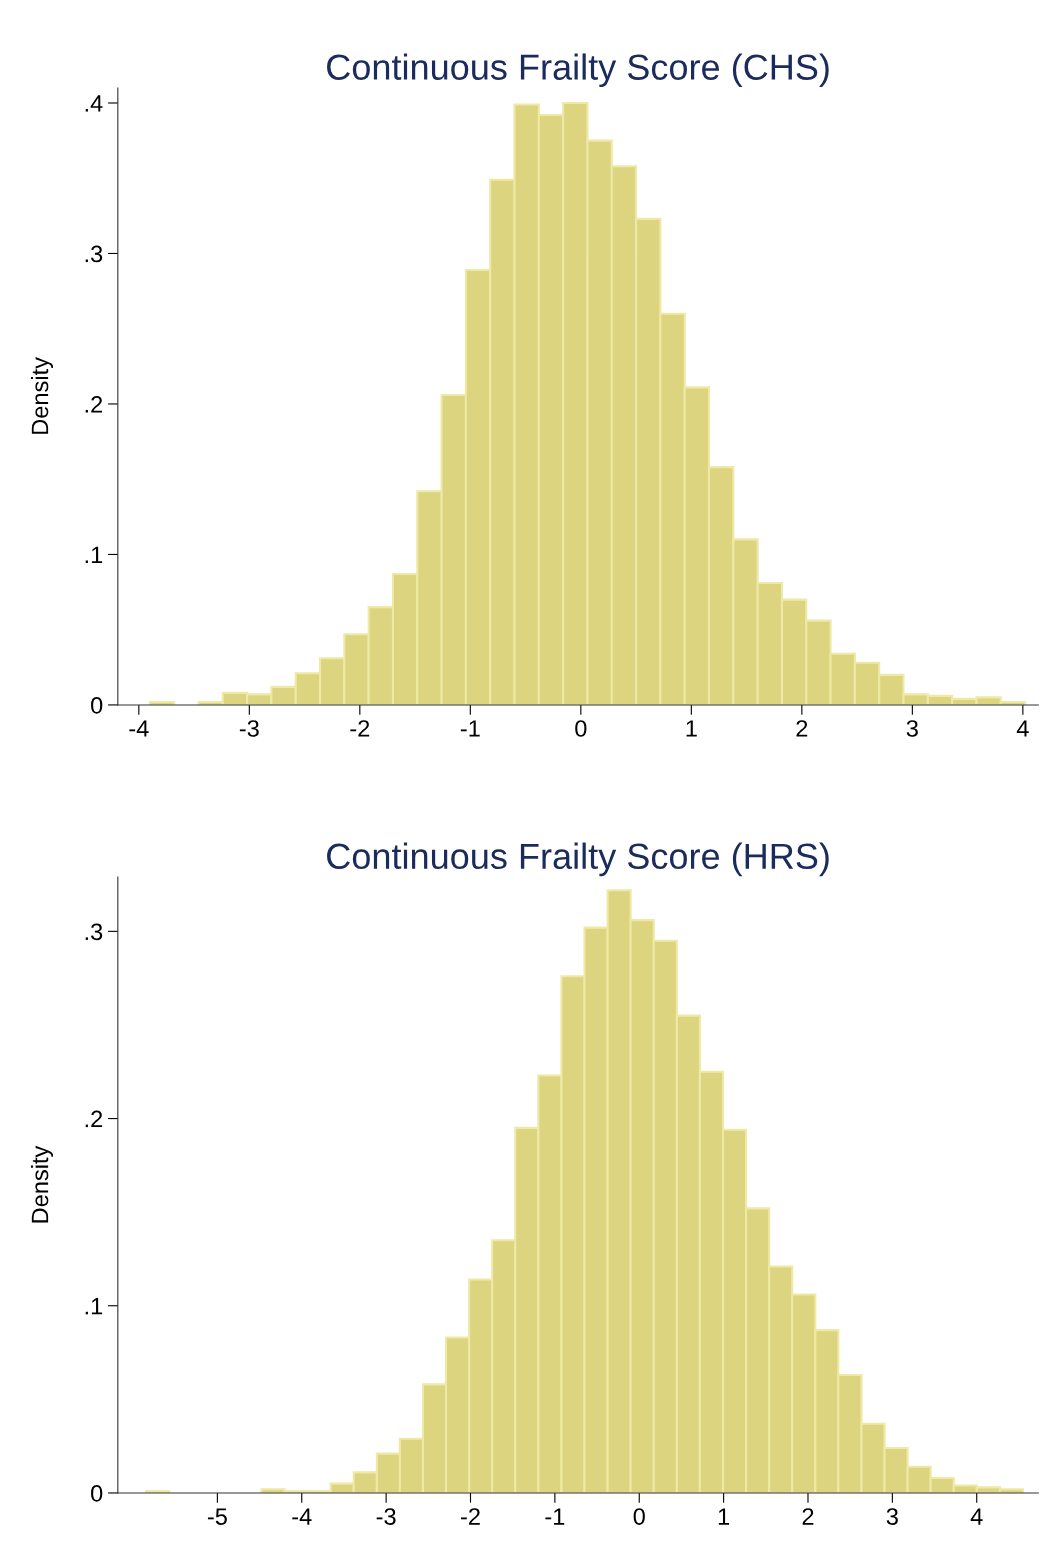  What do you see at coordinates (94, 103) in the screenshot?
I see `y-tick-label: .4` at bounding box center [94, 103].